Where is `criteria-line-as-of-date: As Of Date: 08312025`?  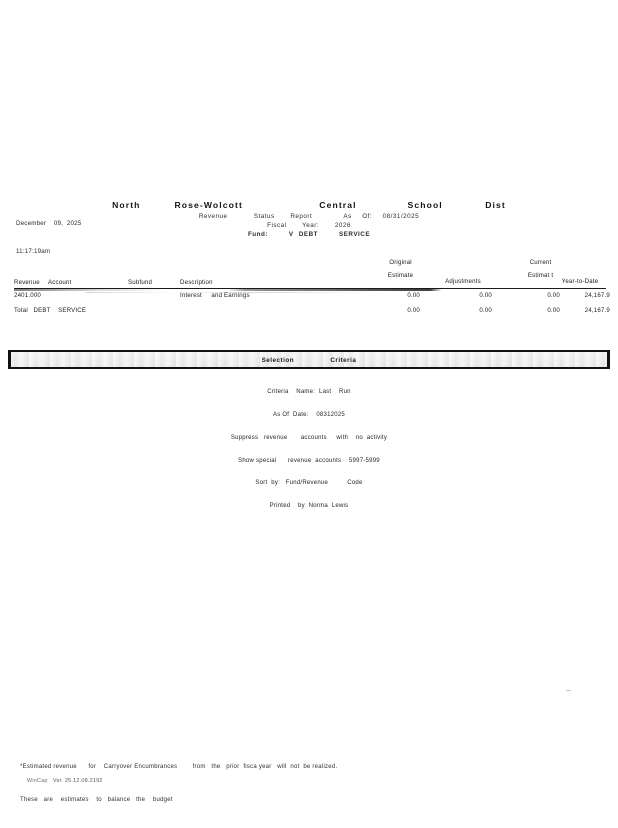
criteria-line-as-of-date: As Of Date: 08312025 is located at coordinates (309, 414).